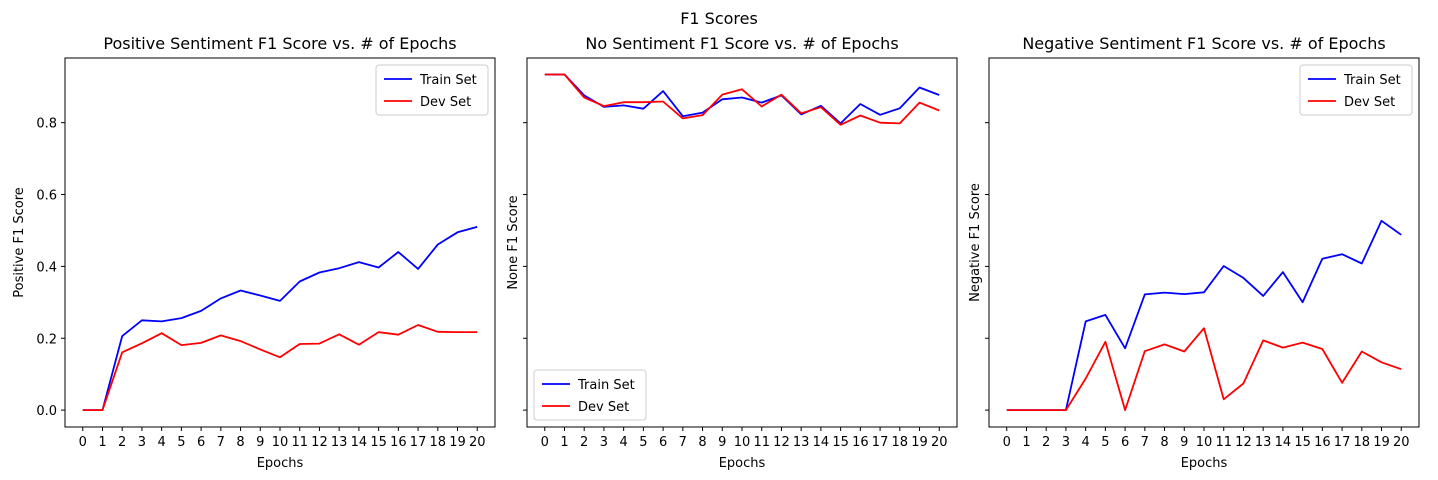 The width and height of the screenshot is (1438, 480). Describe the element at coordinates (46, 196) in the screenshot. I see `y-tick-label: 0.6` at that location.